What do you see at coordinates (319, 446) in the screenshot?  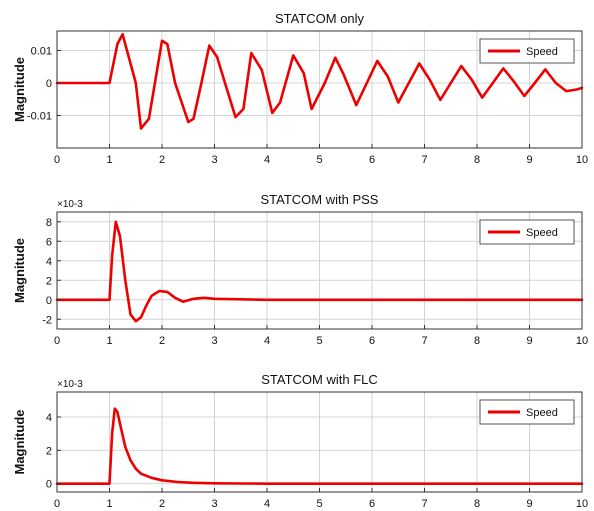 I see `series-line-speed` at bounding box center [319, 446].